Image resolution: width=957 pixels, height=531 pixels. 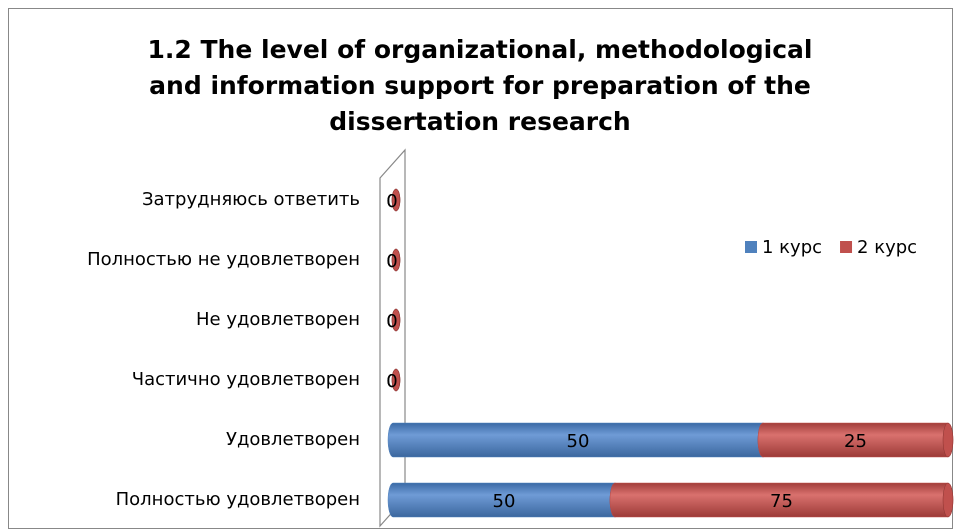 I want to click on y-tick-label: Не удовлетворен, so click(x=278, y=319).